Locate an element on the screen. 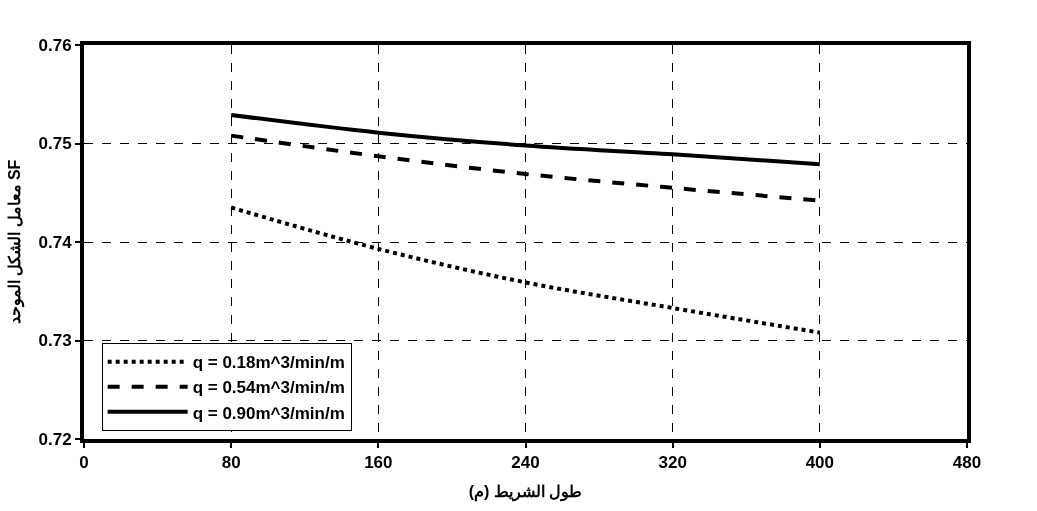 The height and width of the screenshot is (511, 1037). y-axis-title: معامل الشكل الموحد SF is located at coordinates (15, 242).